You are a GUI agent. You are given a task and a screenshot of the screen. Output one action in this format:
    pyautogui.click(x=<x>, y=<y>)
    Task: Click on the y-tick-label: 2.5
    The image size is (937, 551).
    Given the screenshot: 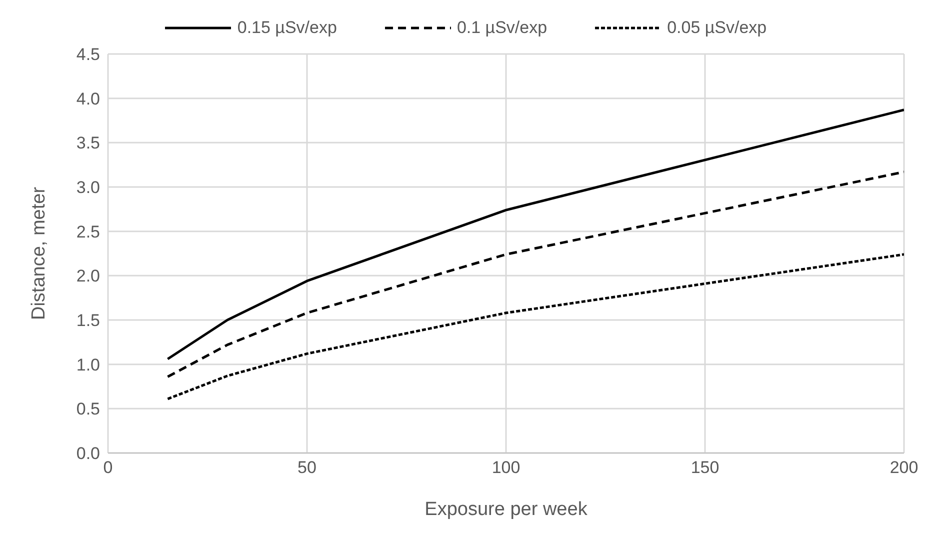 What is the action you would take?
    pyautogui.click(x=88, y=232)
    